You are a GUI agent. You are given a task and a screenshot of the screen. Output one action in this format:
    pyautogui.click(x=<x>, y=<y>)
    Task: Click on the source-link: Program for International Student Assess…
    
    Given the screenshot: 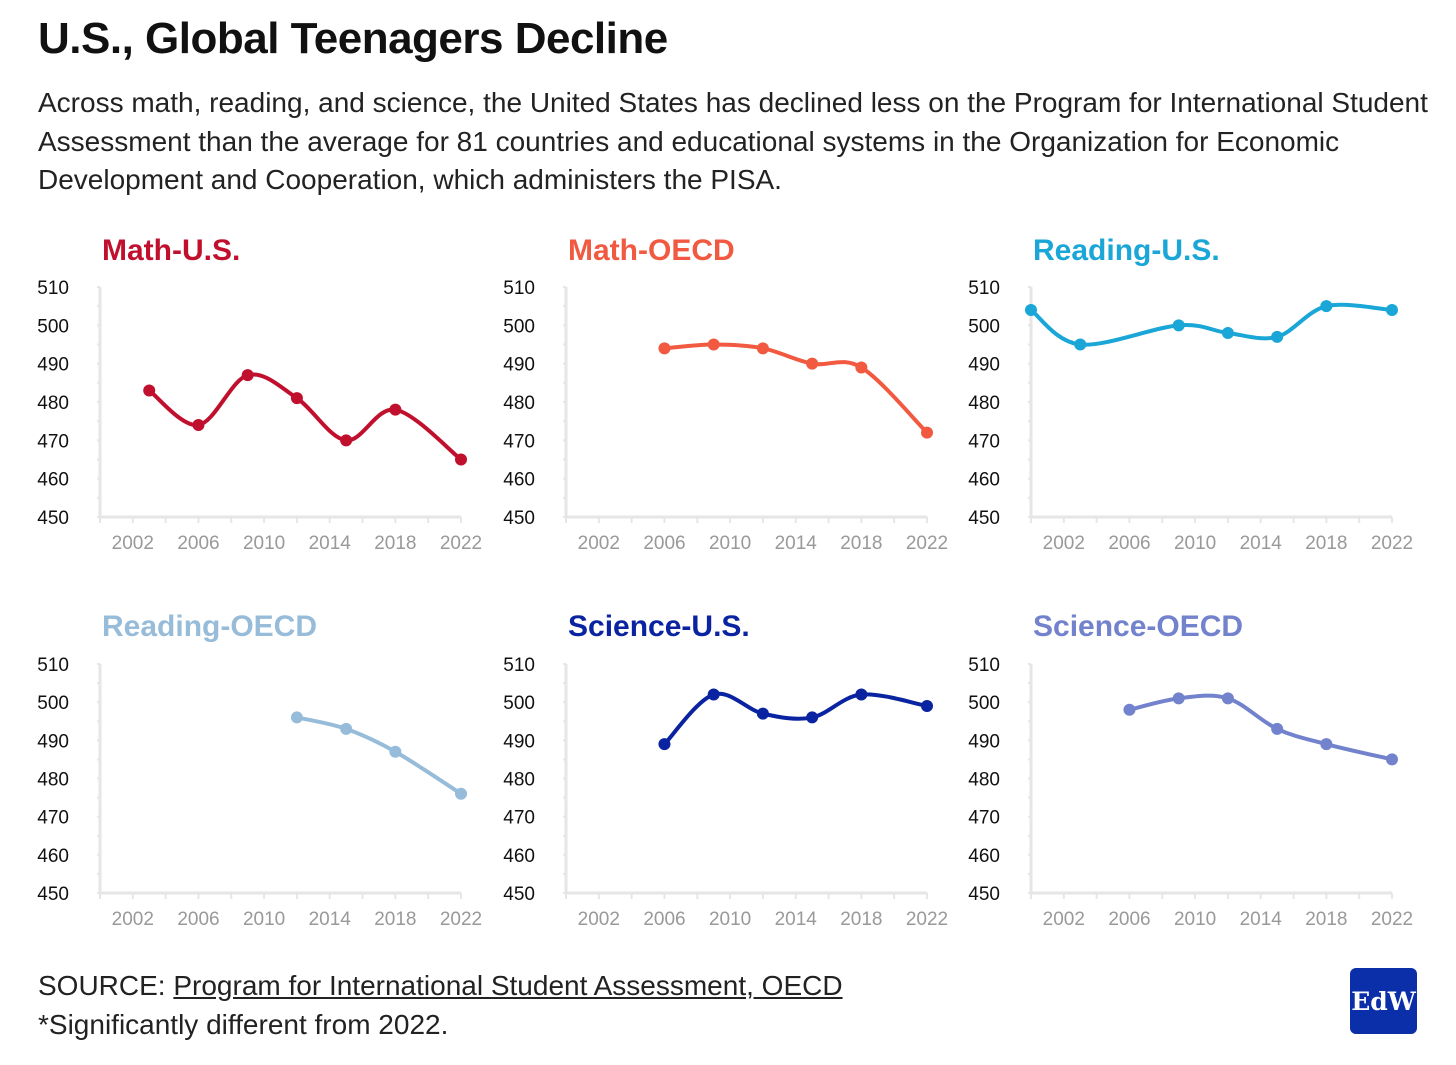 What is the action you would take?
    pyautogui.click(x=508, y=985)
    